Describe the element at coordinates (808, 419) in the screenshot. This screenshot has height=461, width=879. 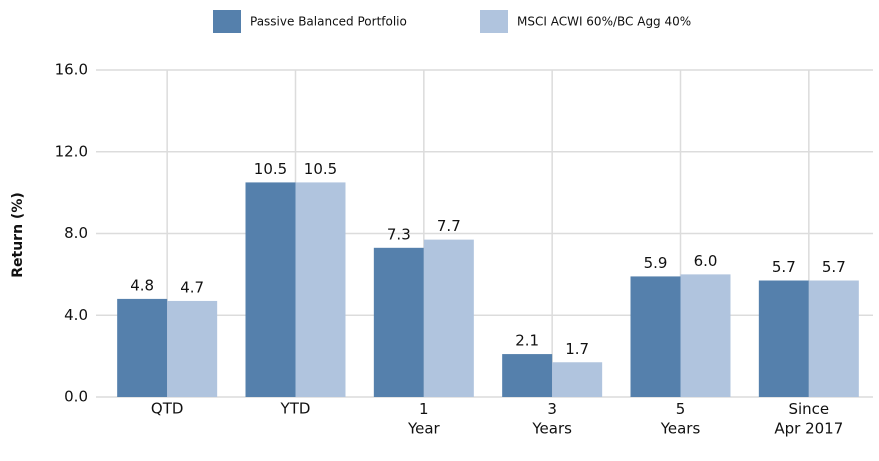
I see `x-tick-label: Since Apr 2017` at that location.